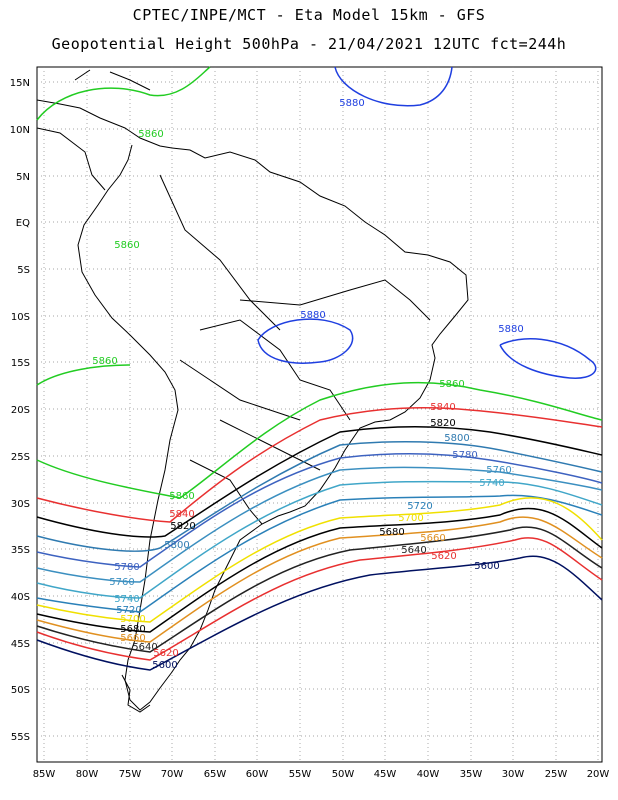 The height and width of the screenshot is (800, 618). I want to click on lon-tick-label: 75W, so click(130, 774).